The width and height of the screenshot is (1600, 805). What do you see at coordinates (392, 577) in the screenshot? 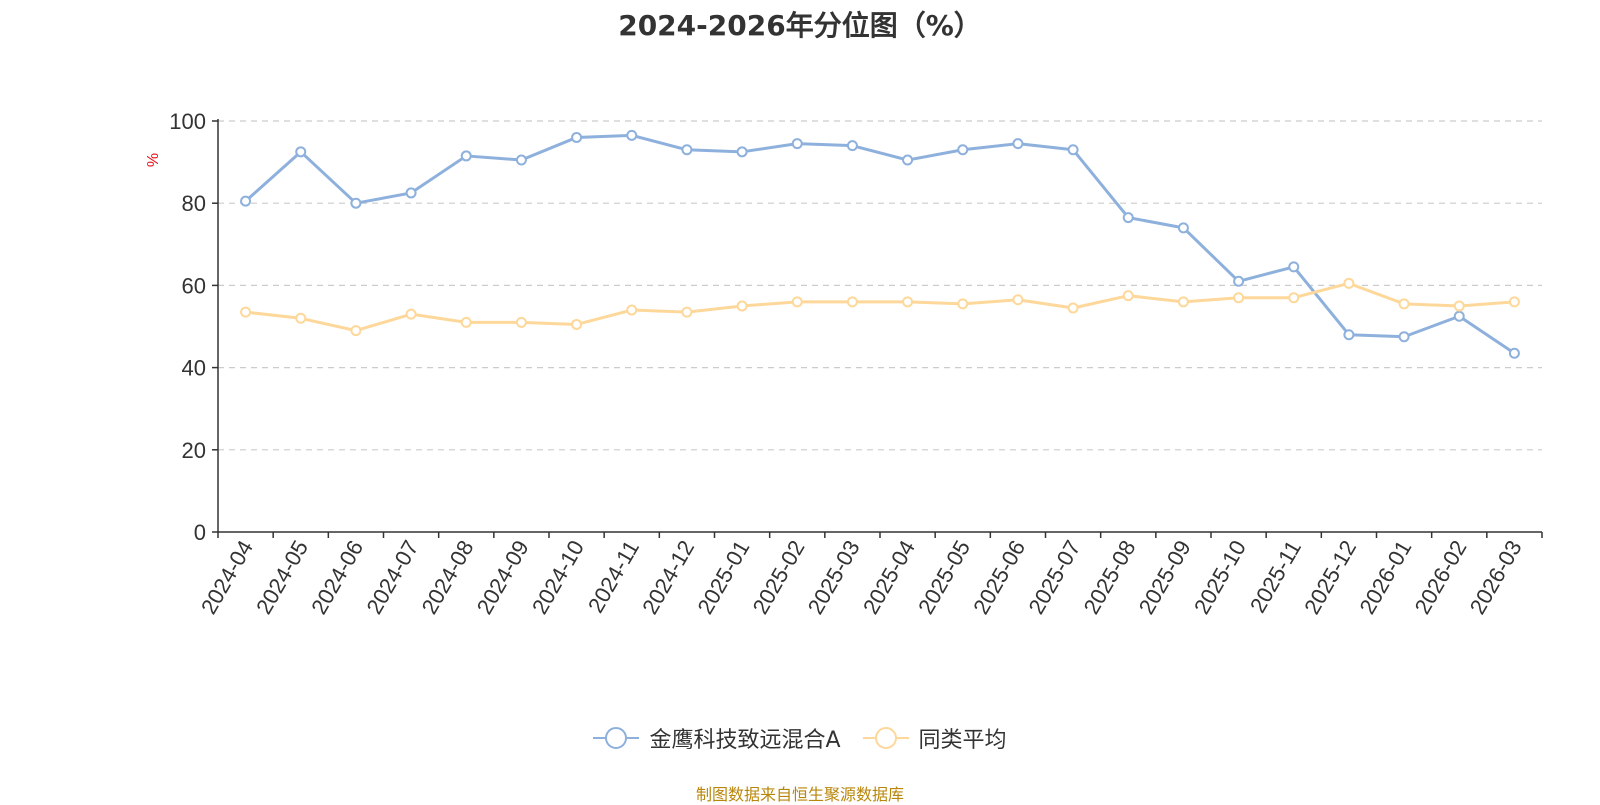
I see `x-tick-label: 2024-07` at bounding box center [392, 577].